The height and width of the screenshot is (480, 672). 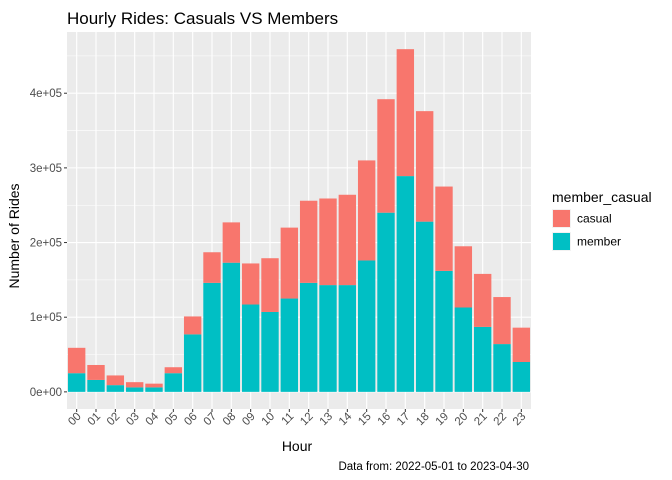 I want to click on legend: member_casual casual member, so click(x=602, y=220).